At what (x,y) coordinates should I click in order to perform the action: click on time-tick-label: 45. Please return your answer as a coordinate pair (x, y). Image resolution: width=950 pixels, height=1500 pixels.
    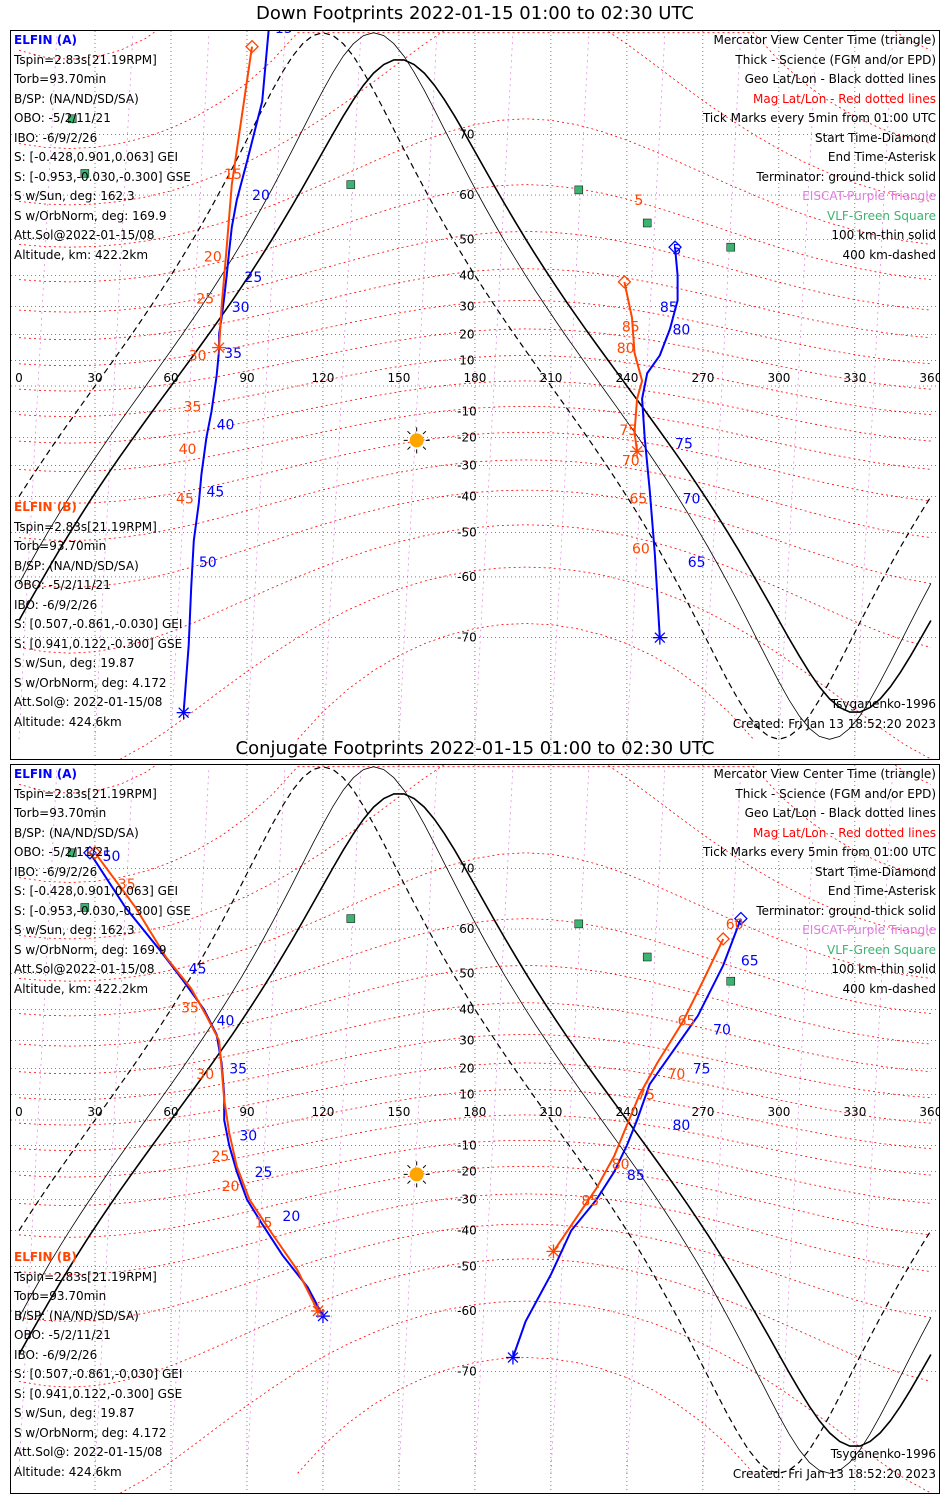
    Looking at the image, I should click on (185, 499).